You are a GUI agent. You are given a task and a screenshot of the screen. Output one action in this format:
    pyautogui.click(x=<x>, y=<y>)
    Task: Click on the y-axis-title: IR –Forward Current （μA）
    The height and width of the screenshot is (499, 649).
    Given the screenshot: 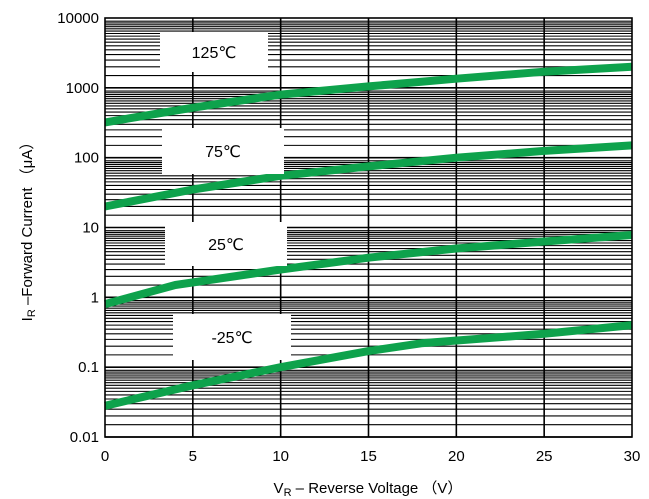 What is the action you would take?
    pyautogui.click(x=28, y=228)
    